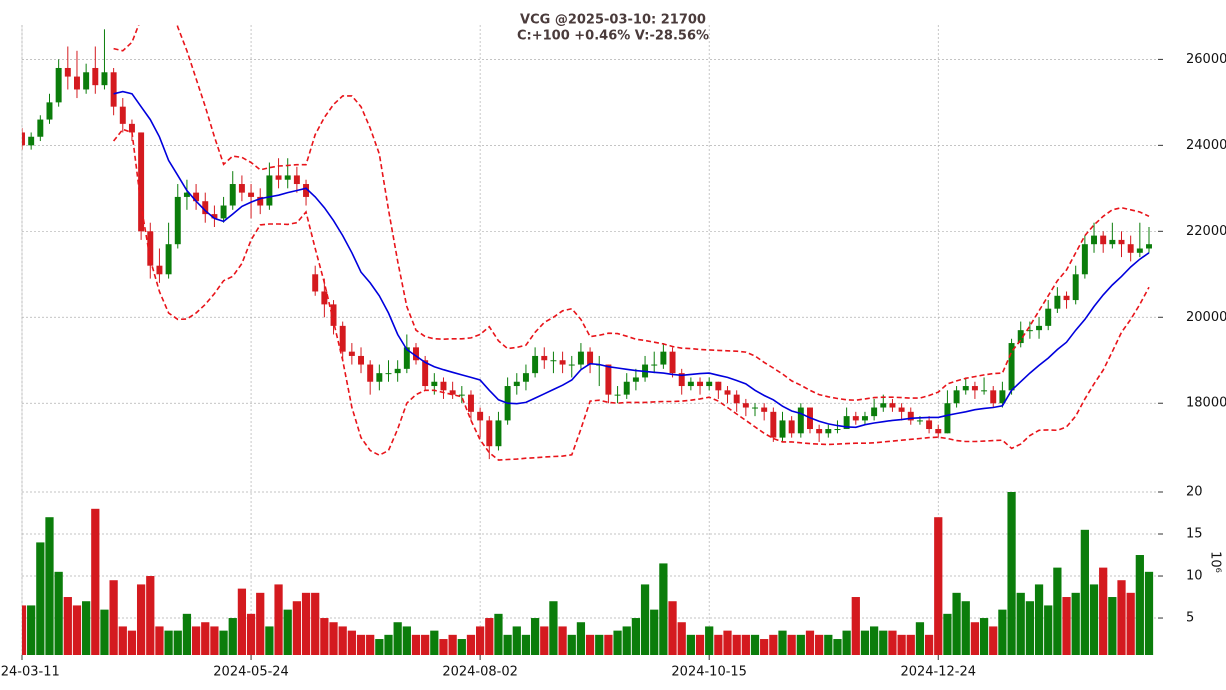 The width and height of the screenshot is (1226, 690). What do you see at coordinates (1190, 618) in the screenshot?
I see `volume-tick-label: 5` at bounding box center [1190, 618].